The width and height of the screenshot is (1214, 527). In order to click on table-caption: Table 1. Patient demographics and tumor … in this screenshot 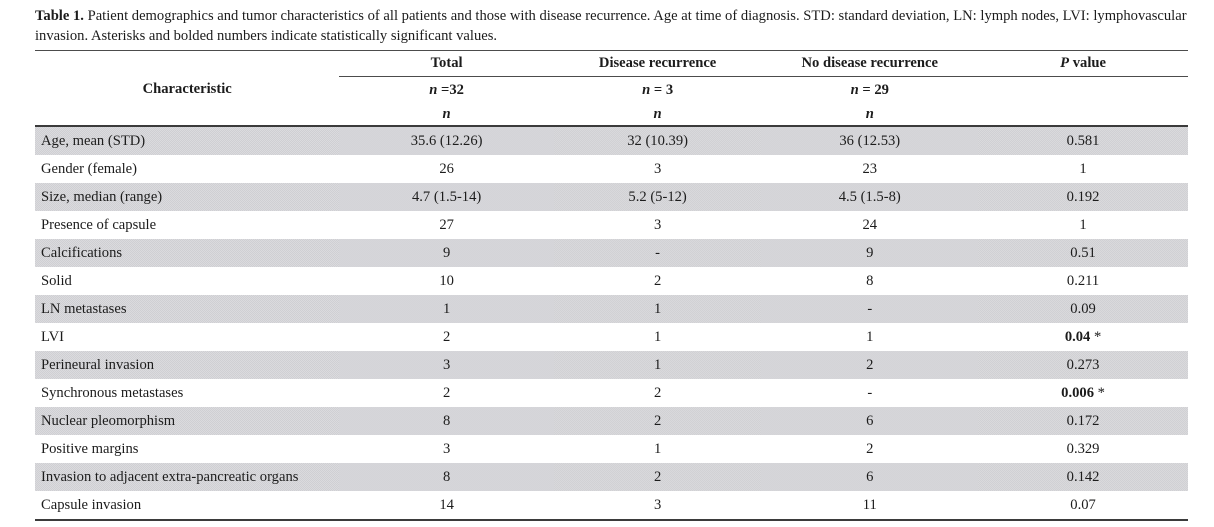, I will do `click(611, 26)`.